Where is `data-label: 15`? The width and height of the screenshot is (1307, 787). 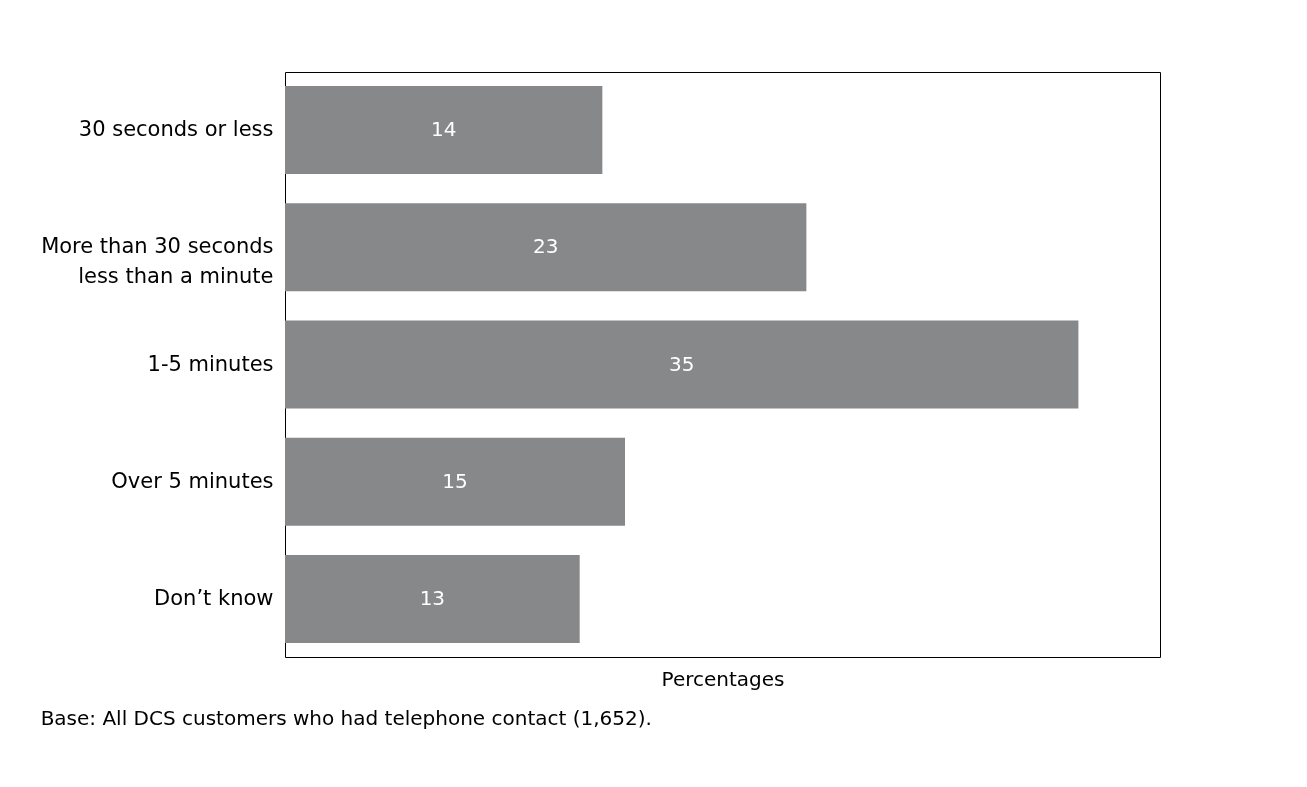 data-label: 15 is located at coordinates (455, 480).